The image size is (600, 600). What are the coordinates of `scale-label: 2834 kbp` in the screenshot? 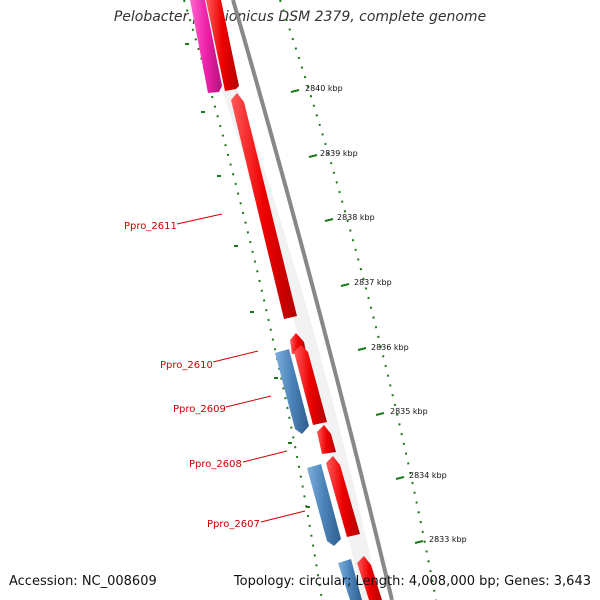 It's located at (428, 475).